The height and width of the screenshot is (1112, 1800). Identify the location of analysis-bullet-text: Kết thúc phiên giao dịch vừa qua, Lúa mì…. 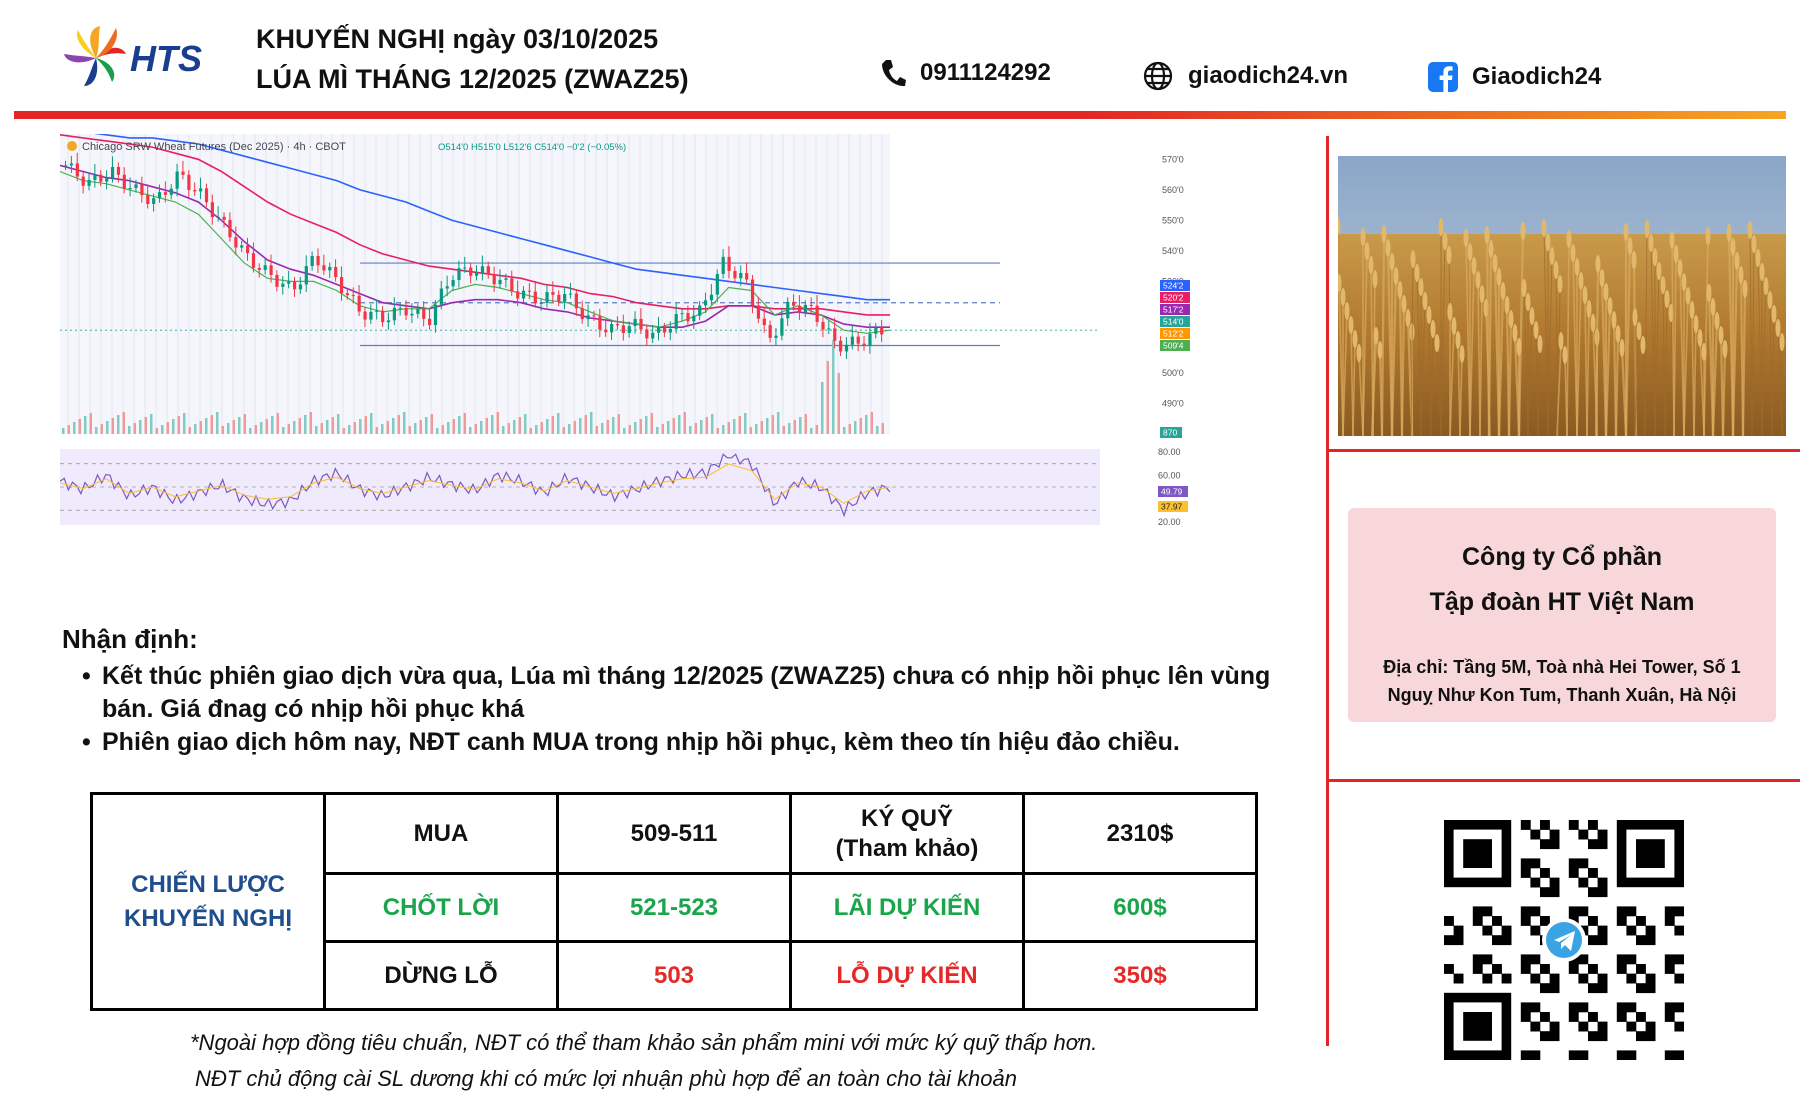
(686, 692).